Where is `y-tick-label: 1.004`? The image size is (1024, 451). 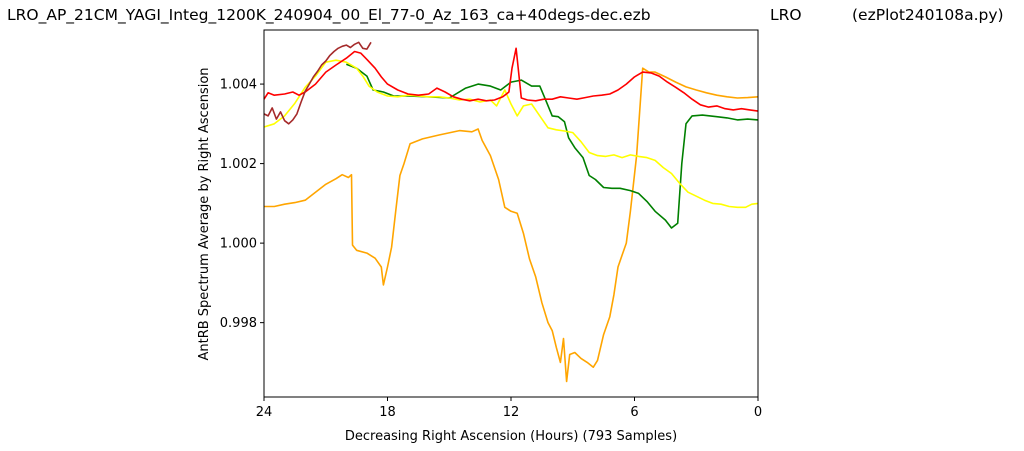 y-tick-label: 1.004 is located at coordinates (238, 85).